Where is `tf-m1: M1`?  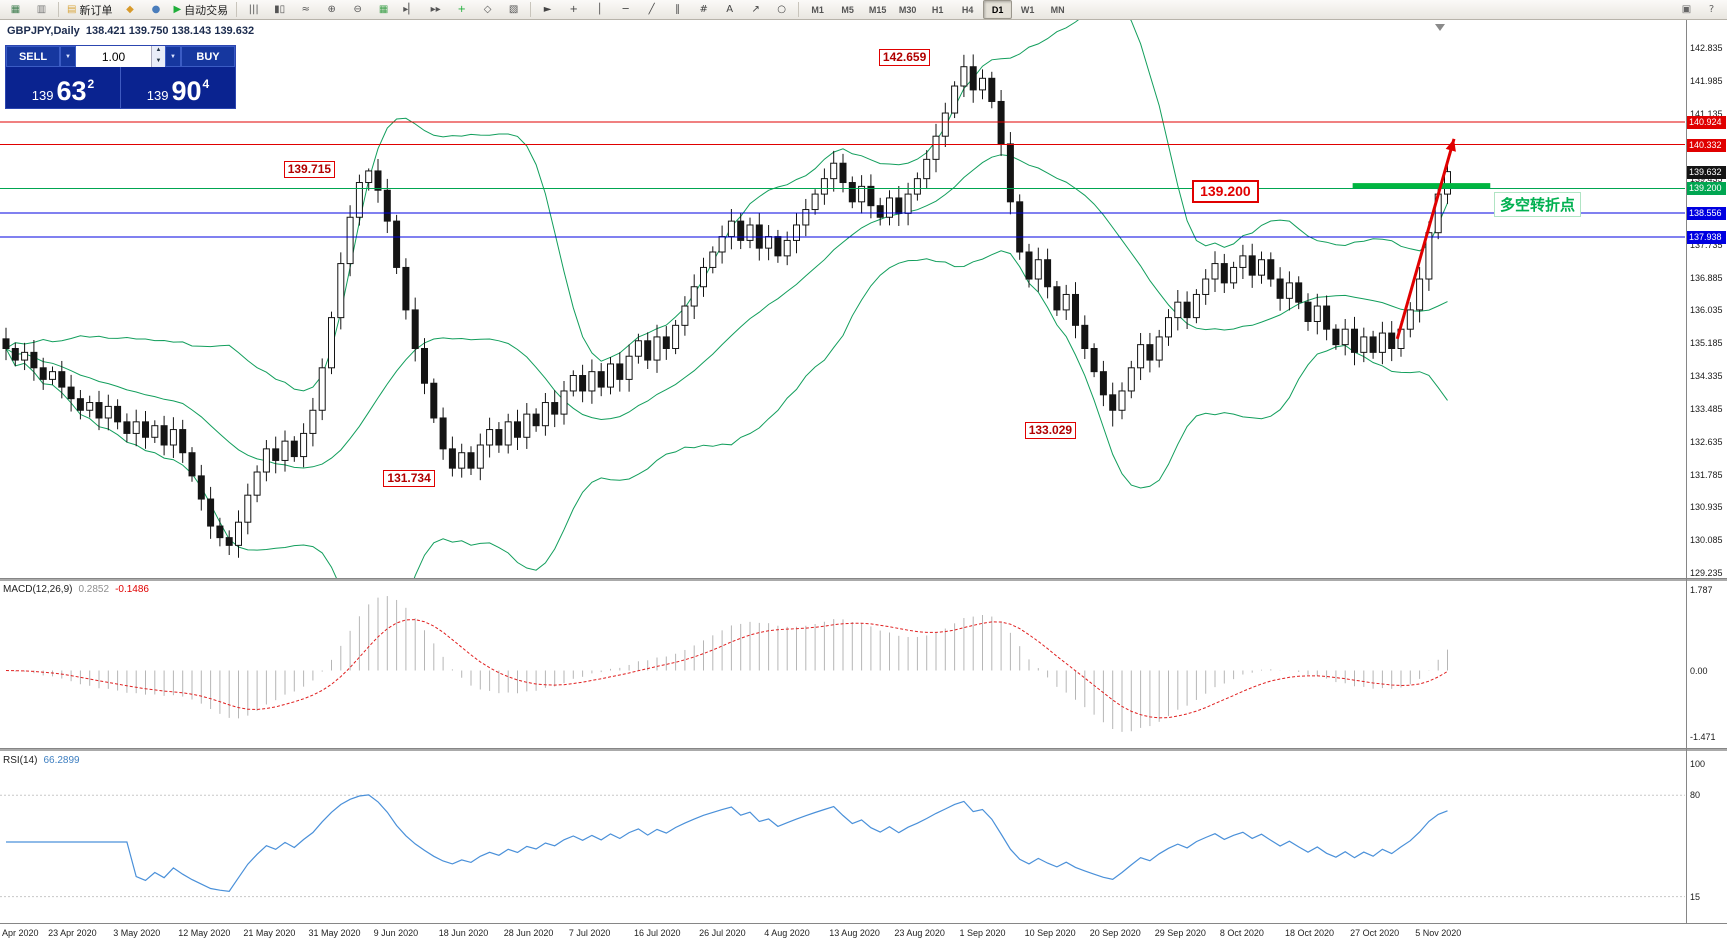 tf-m1: M1 is located at coordinates (817, 9).